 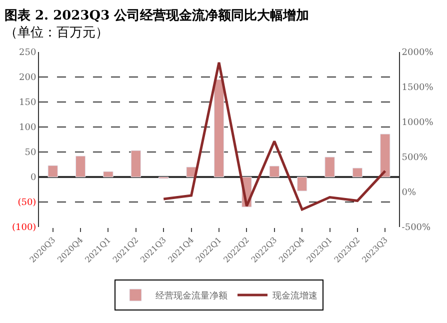 What do you see at coordinates (418, 123) in the screenshot?
I see `y2-tick-label: 1000%` at bounding box center [418, 123].